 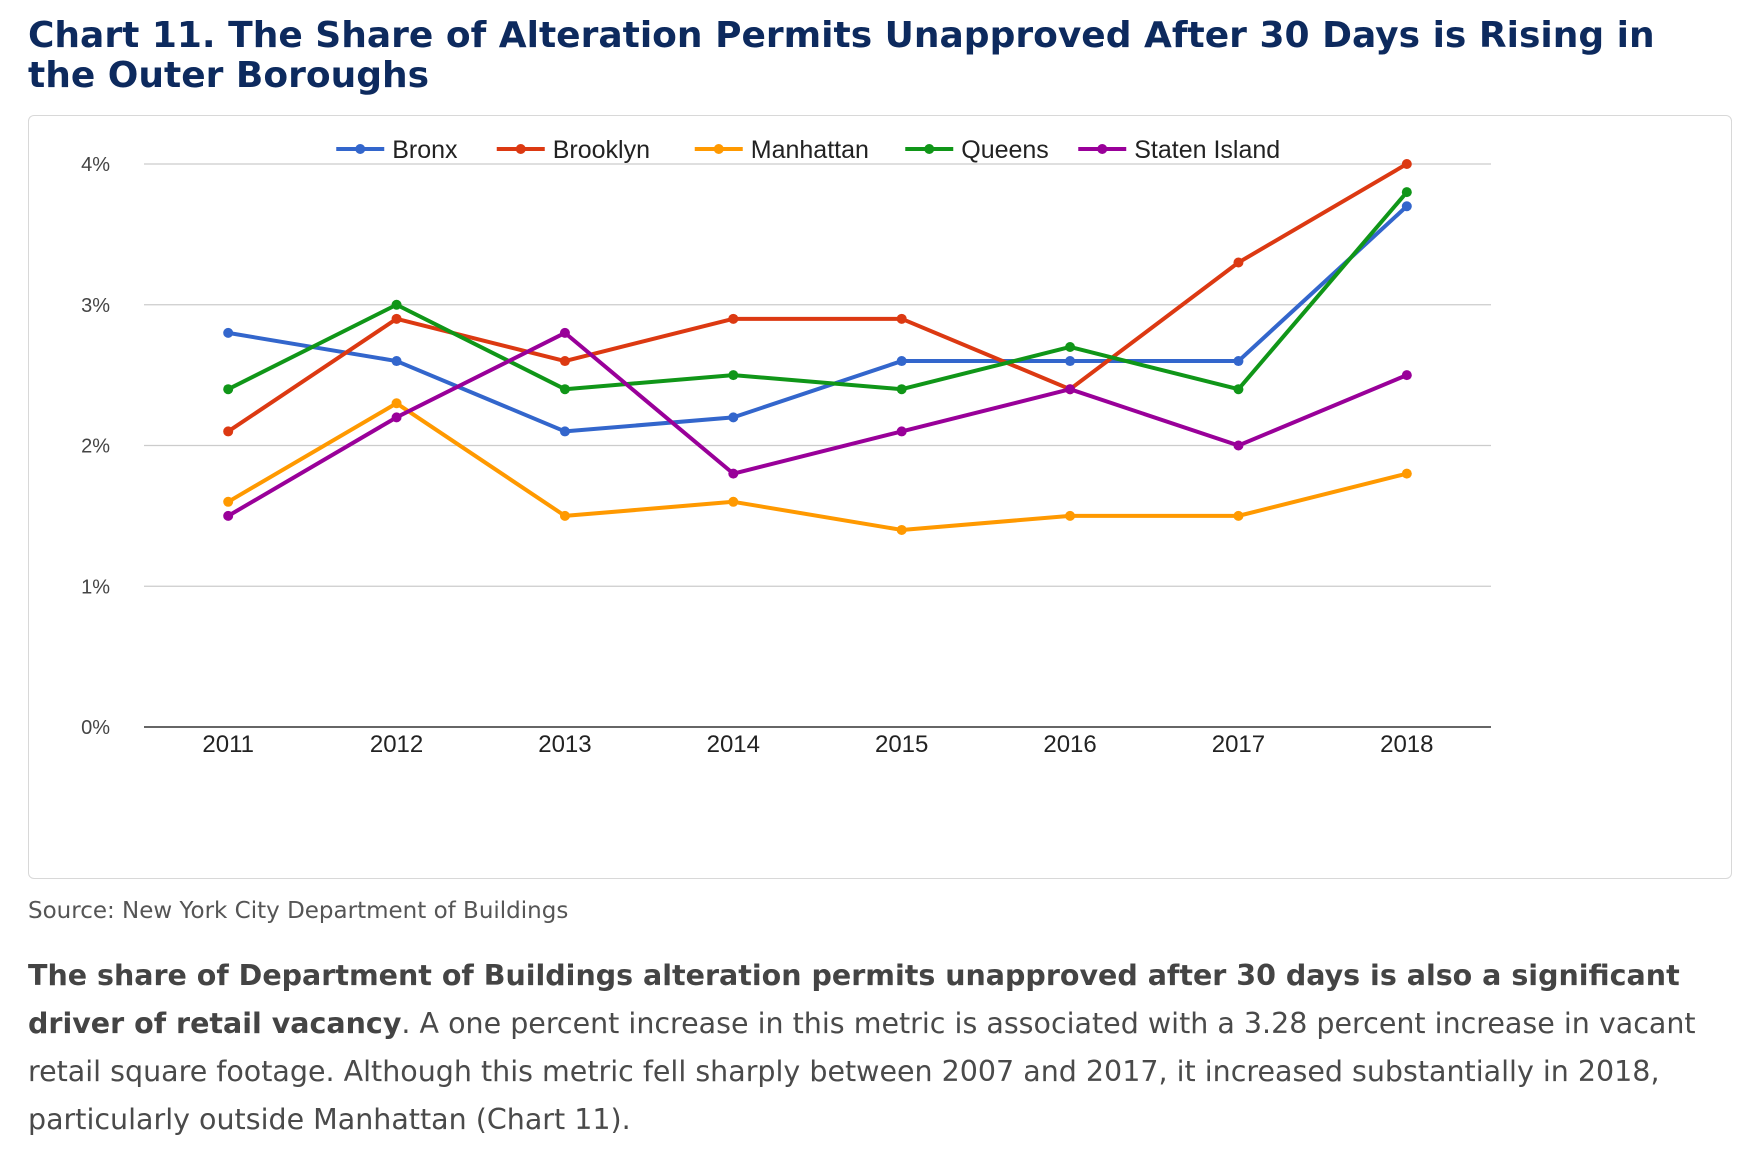 What do you see at coordinates (601, 150) in the screenshot?
I see `legend-label: Brooklyn` at bounding box center [601, 150].